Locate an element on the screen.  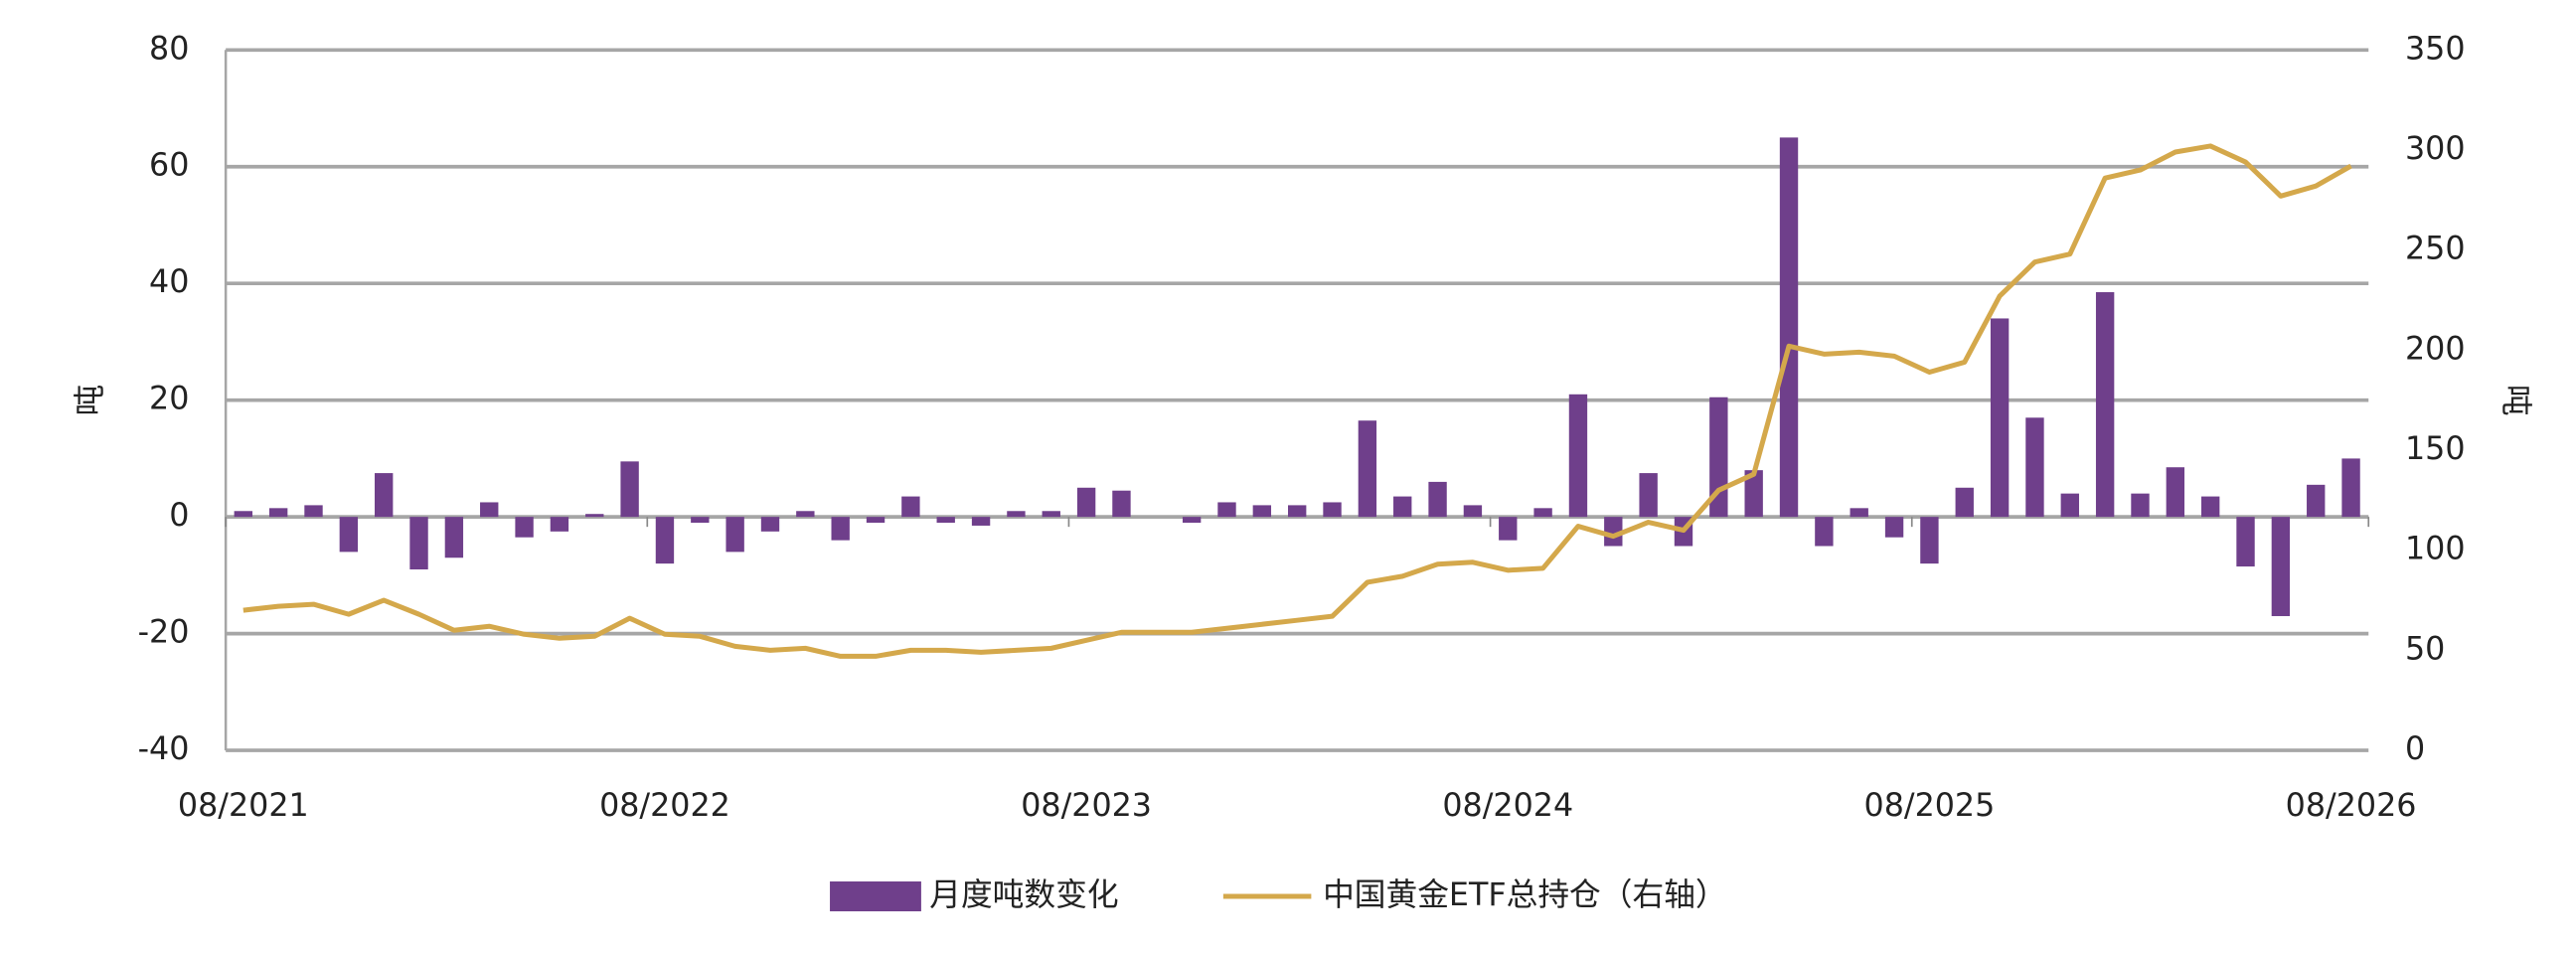
y2-axis-title: 吨 is located at coordinates (2515, 401).